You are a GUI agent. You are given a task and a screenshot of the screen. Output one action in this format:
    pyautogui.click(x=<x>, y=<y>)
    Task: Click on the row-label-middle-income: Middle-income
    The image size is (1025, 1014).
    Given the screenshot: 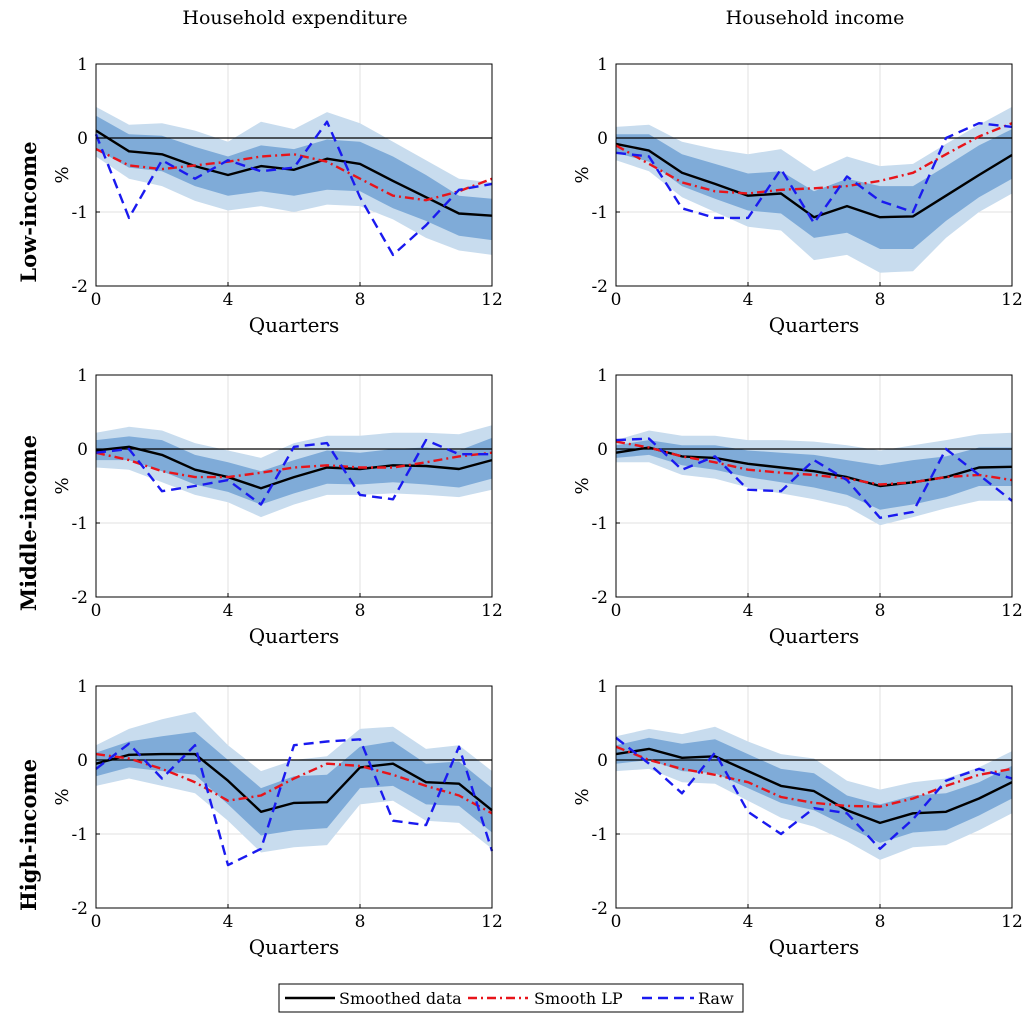 What is the action you would take?
    pyautogui.click(x=28, y=523)
    